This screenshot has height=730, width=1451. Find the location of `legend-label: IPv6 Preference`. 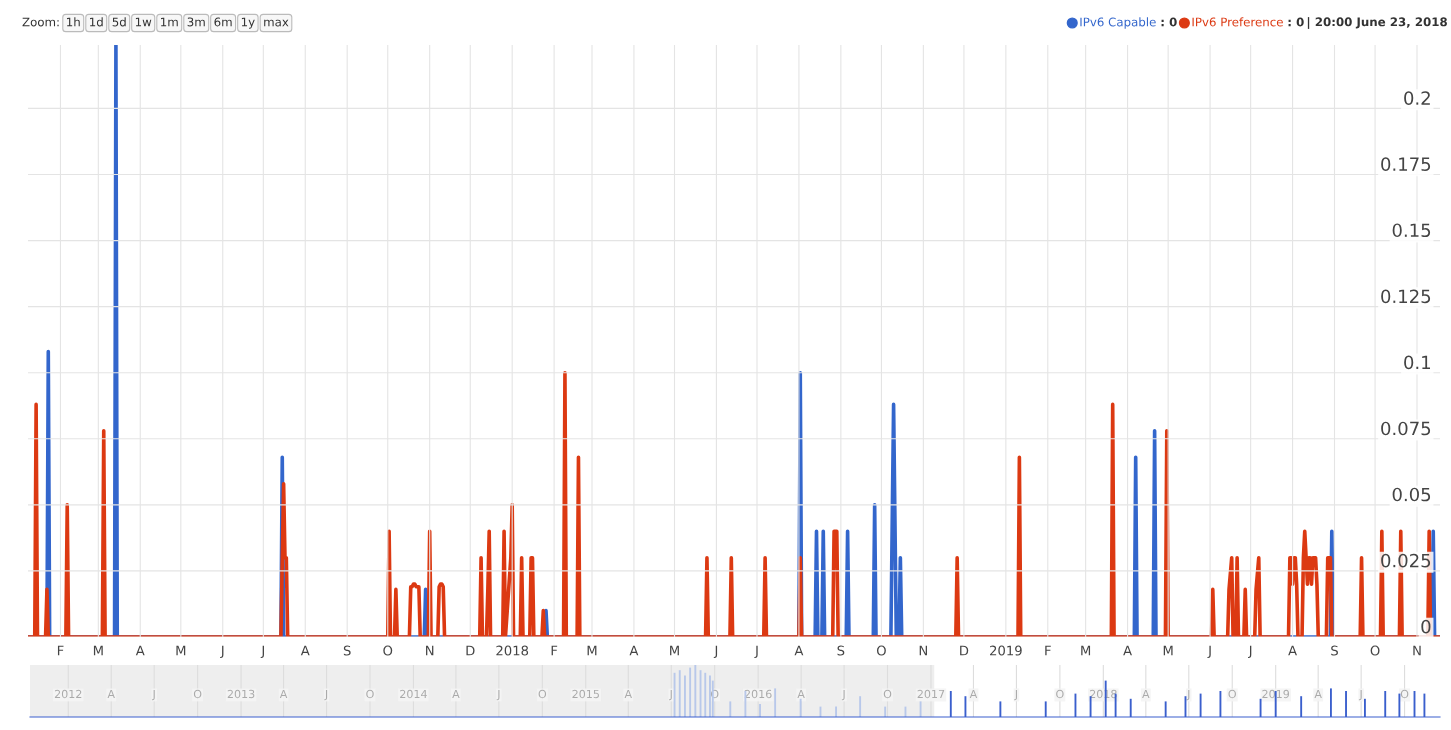

legend-label: IPv6 Preference is located at coordinates (1237, 22).